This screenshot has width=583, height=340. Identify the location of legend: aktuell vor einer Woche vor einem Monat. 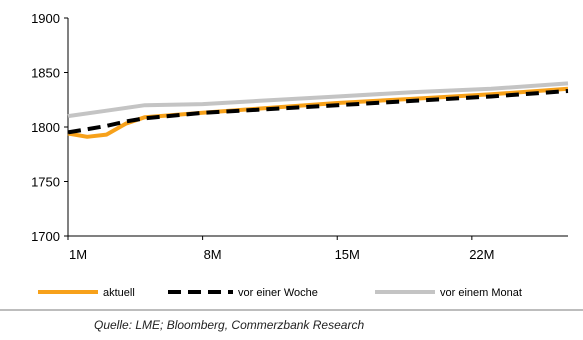
(280, 293).